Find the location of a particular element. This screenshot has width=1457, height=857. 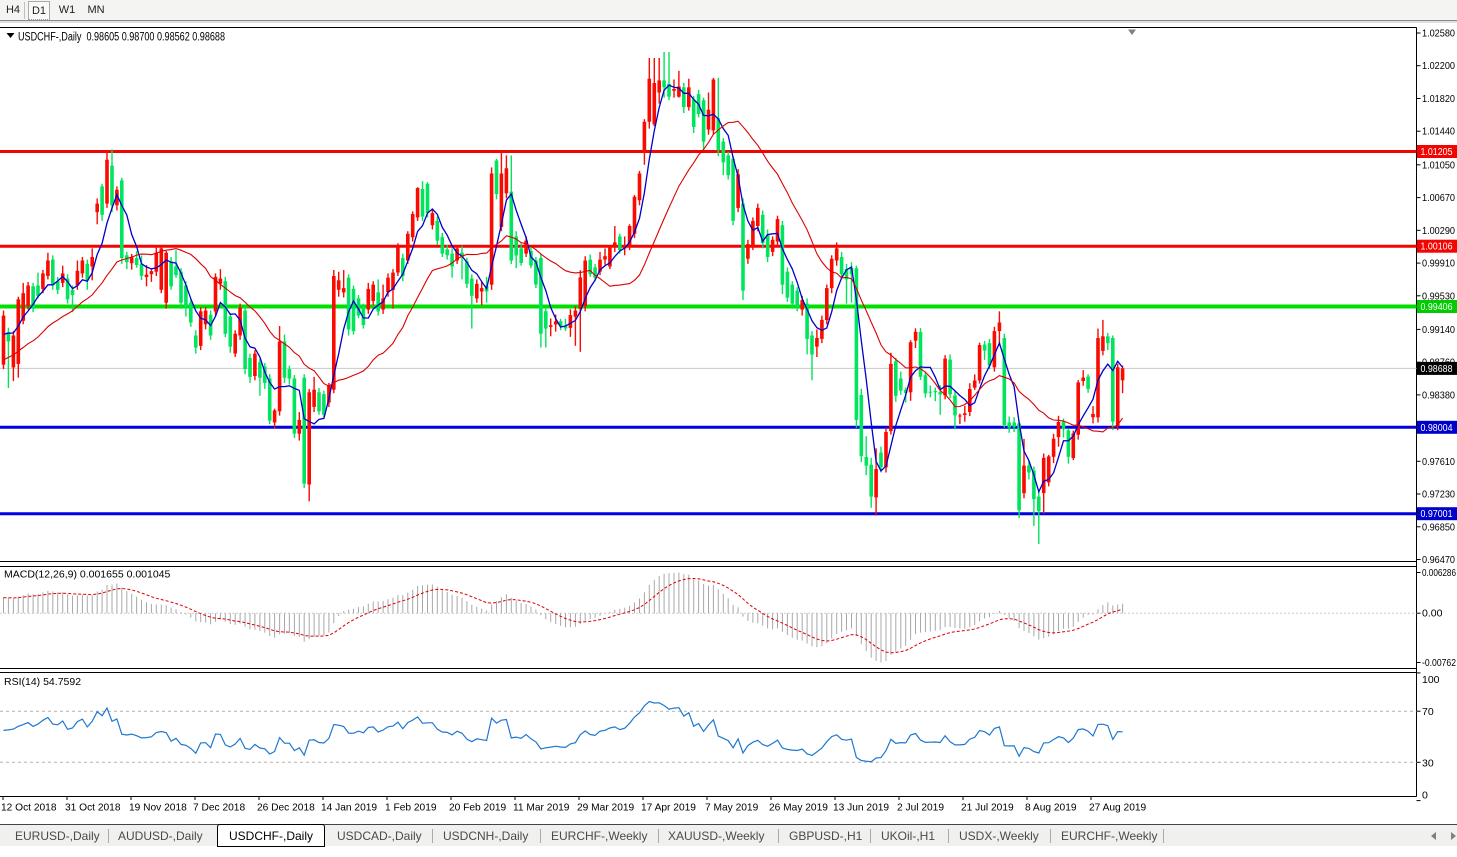

svg-text: 70 is located at coordinates (1428, 712).